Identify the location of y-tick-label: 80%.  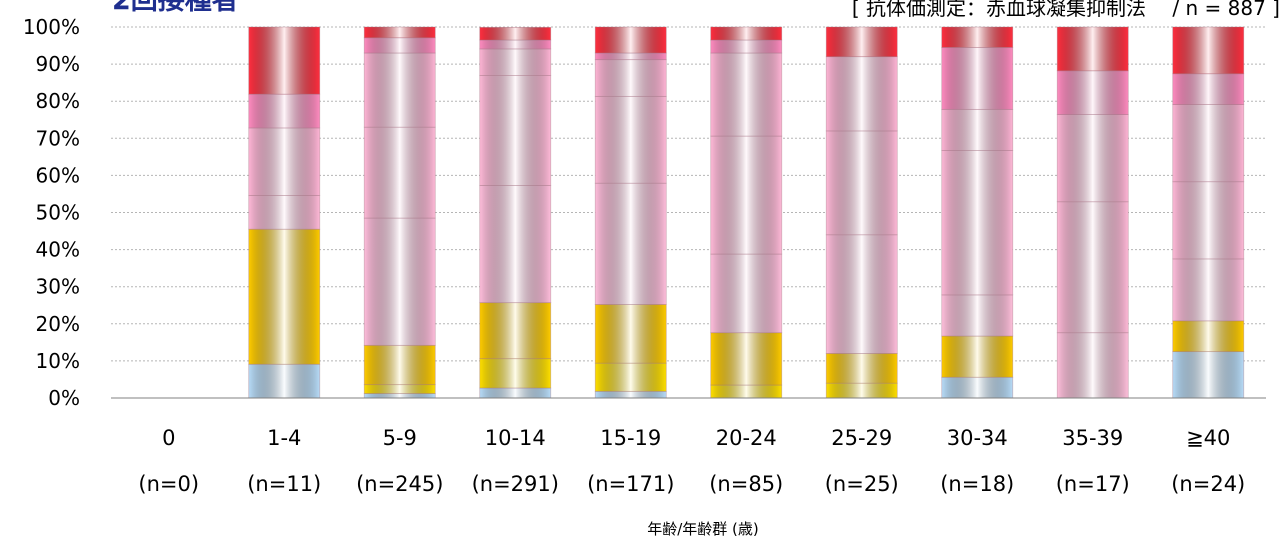
(58, 101).